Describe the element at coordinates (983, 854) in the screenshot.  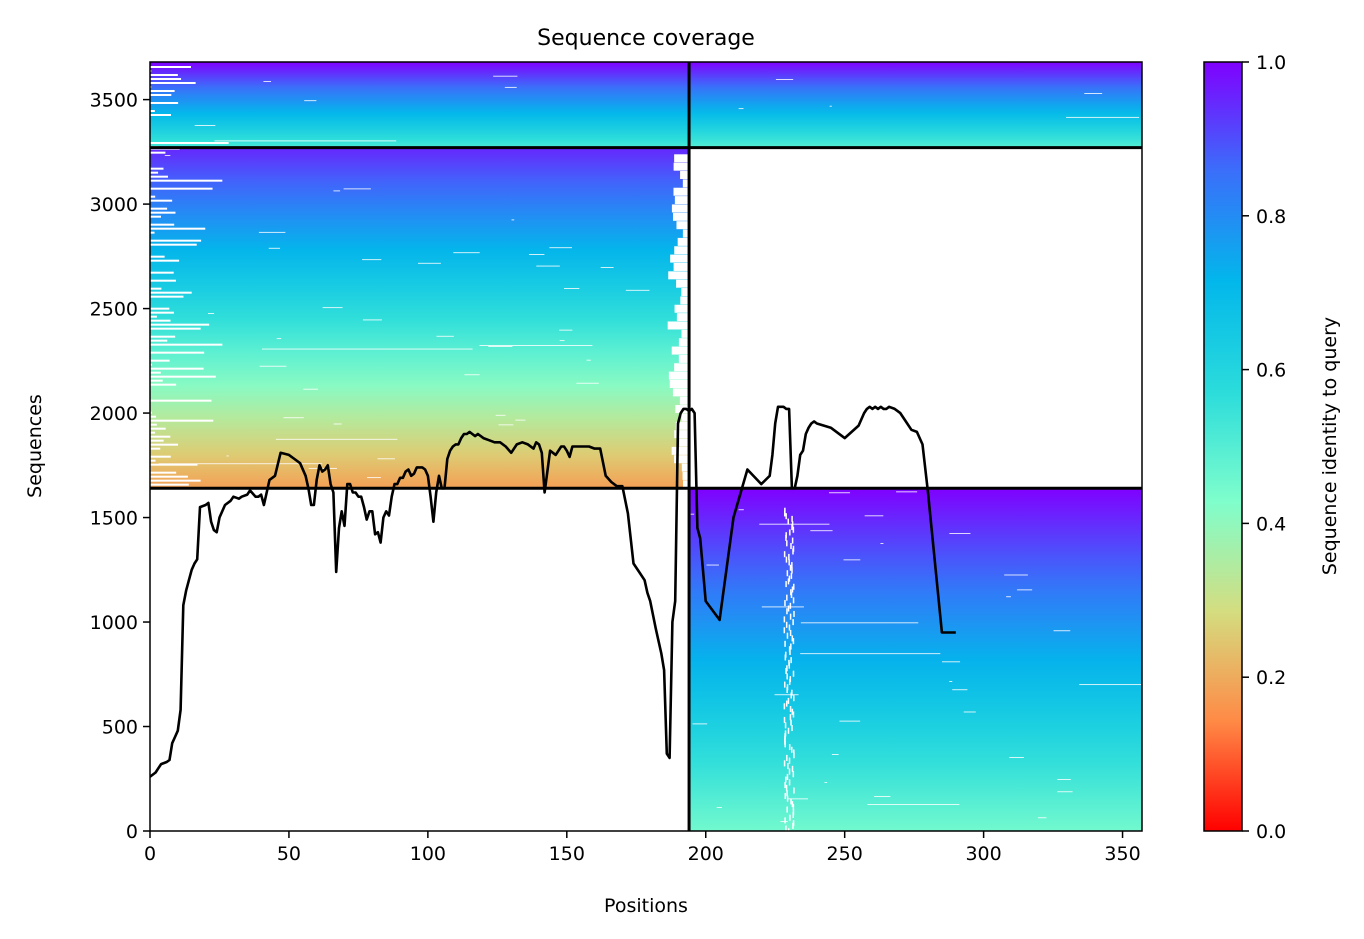
I see `x-tick-label: 300` at that location.